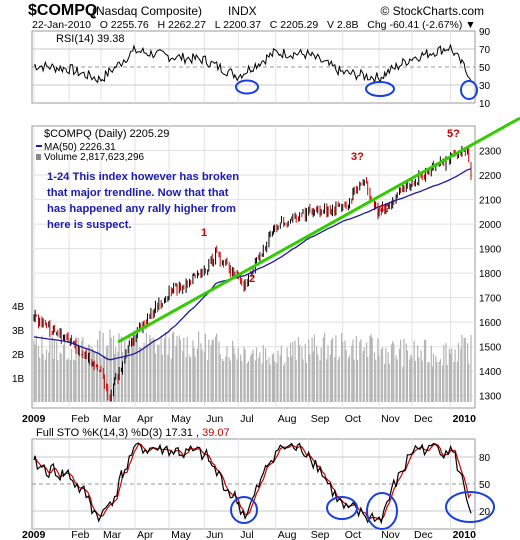  What do you see at coordinates (147, 11) in the screenshot?
I see `chart-name: (Nasdaq Composite)` at bounding box center [147, 11].